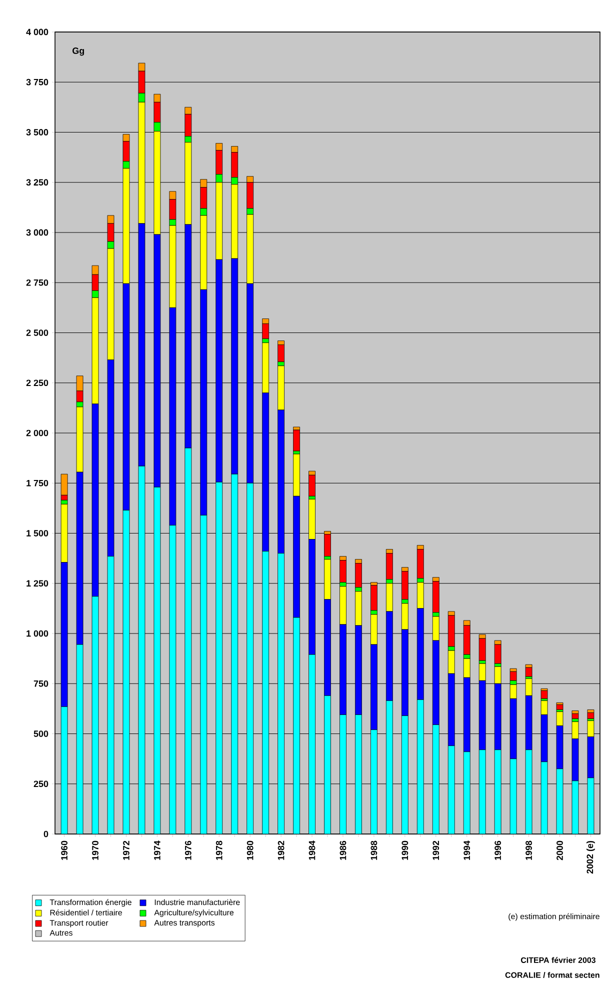 This screenshot has height=981, width=603. What do you see at coordinates (37, 232) in the screenshot?
I see `y-tick-label: 3 000` at bounding box center [37, 232].